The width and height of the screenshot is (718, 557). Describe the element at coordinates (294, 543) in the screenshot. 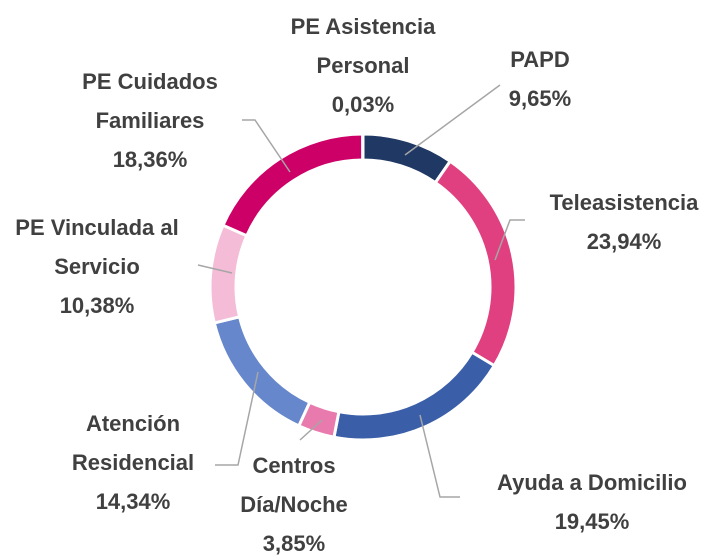

I see `value-label: 3,85%` at that location.